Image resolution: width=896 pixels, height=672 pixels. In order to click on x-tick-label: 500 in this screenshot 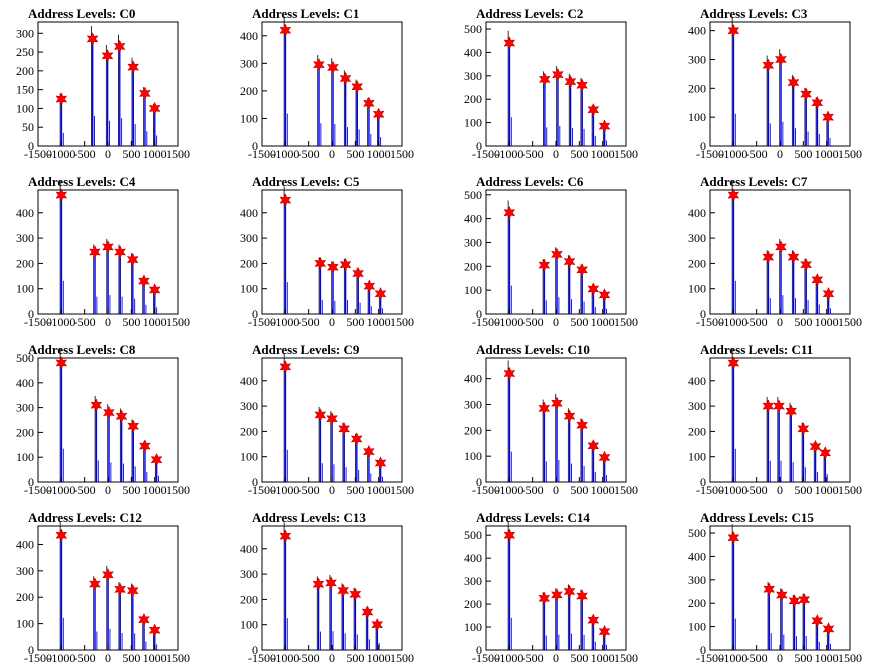, I will do `click(131, 658)`.